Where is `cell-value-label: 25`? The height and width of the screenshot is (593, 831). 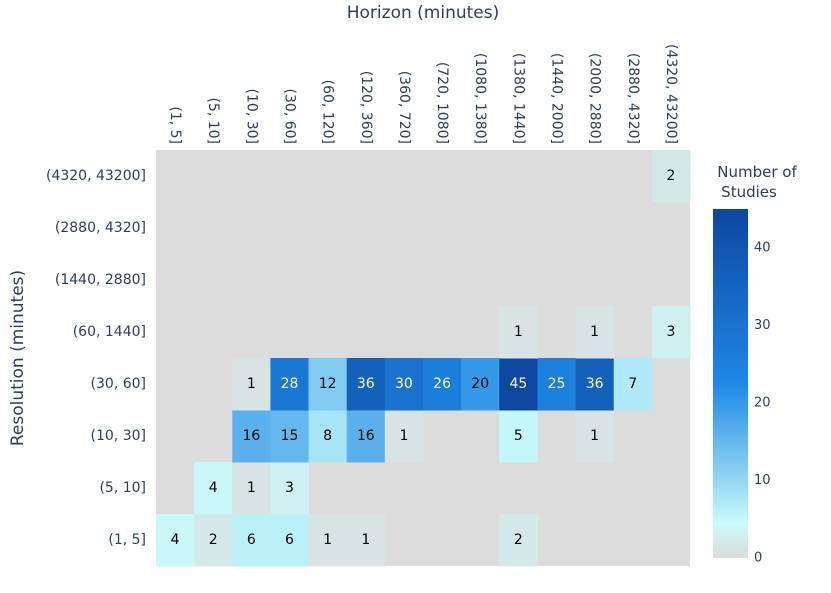
cell-value-label: 25 is located at coordinates (557, 384).